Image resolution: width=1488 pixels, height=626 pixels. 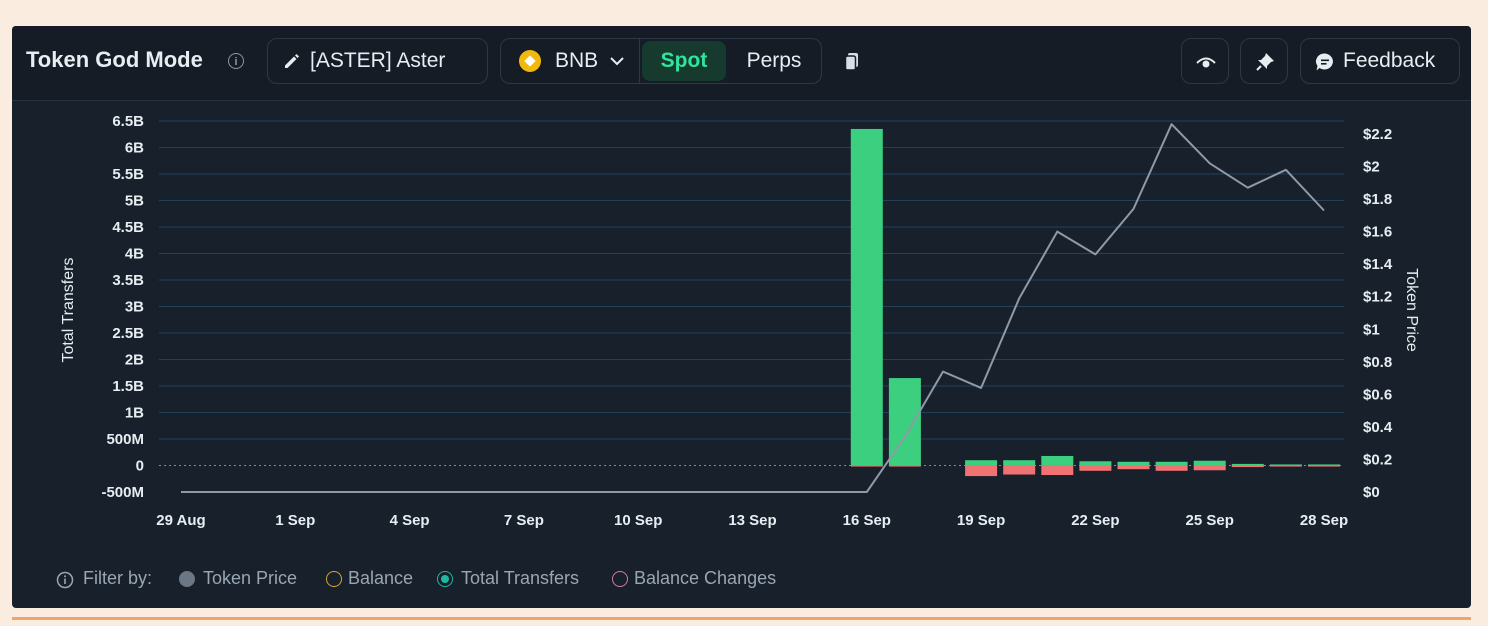 I want to click on y-tick-right: $0.2, so click(x=1377, y=459).